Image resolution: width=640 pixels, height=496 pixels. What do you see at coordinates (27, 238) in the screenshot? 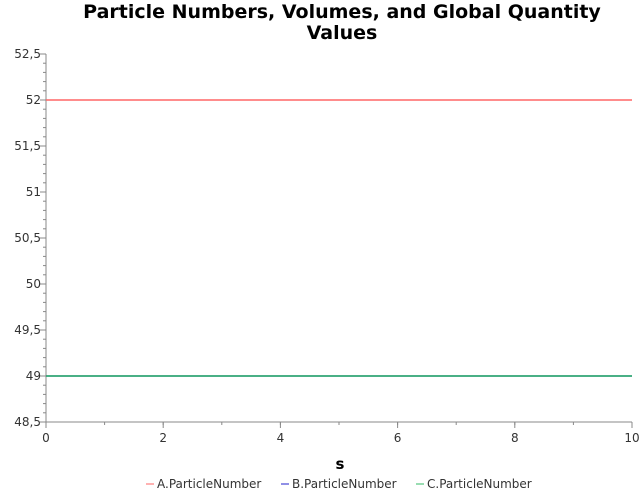
I see `y-tick-label: 50,5` at bounding box center [27, 238].